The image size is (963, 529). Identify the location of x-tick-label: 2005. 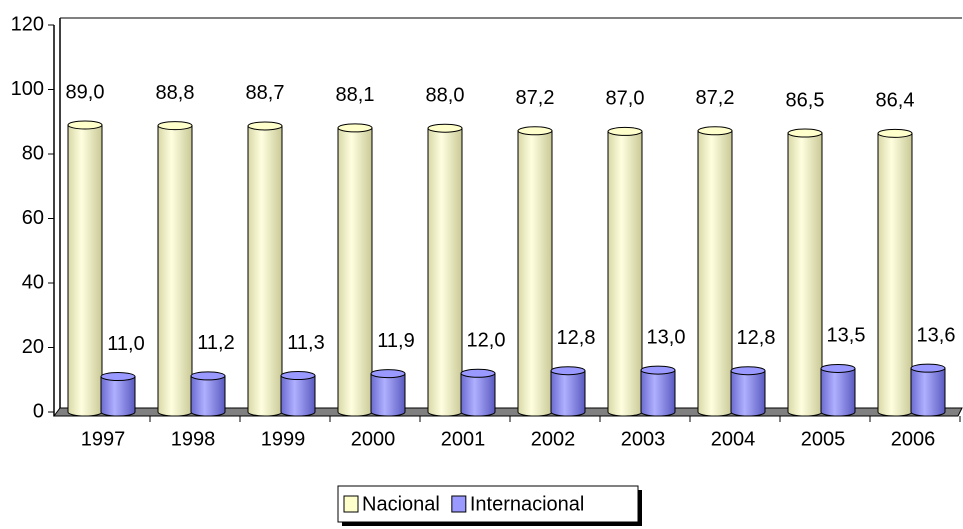
(823, 439).